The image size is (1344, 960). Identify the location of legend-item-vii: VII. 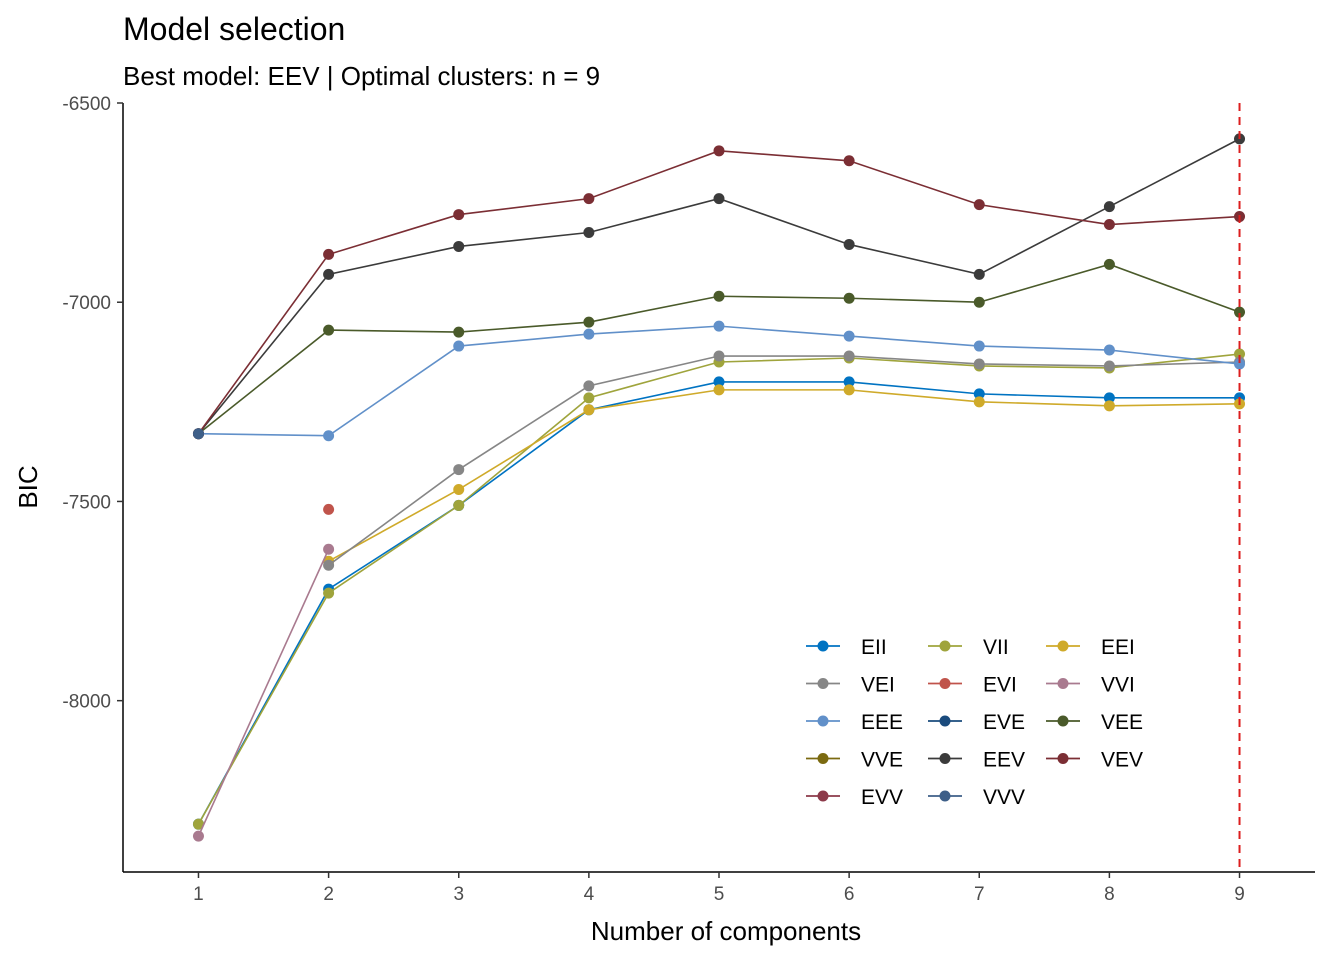
(968, 647).